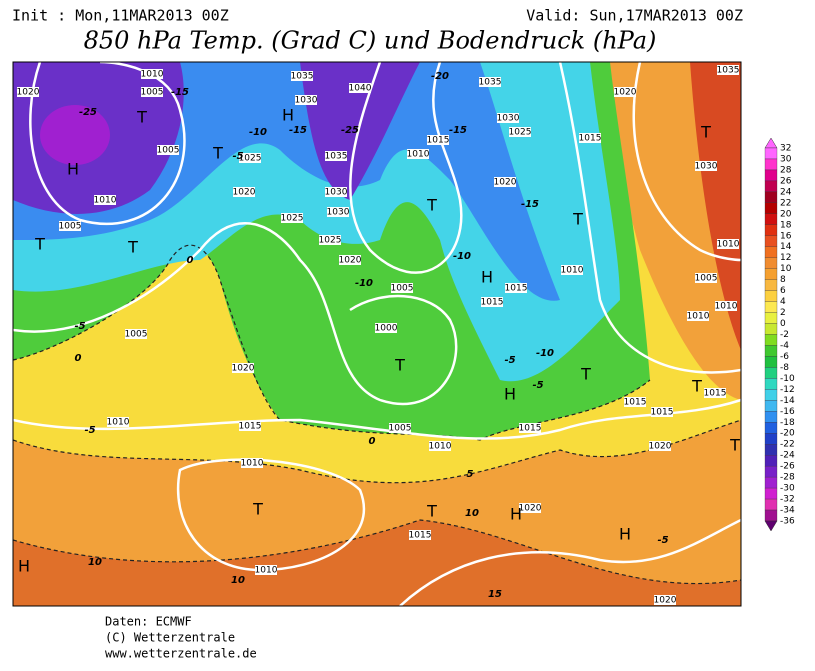 This screenshot has height=671, width=815. I want to click on colorbar-label: -4, so click(784, 346).